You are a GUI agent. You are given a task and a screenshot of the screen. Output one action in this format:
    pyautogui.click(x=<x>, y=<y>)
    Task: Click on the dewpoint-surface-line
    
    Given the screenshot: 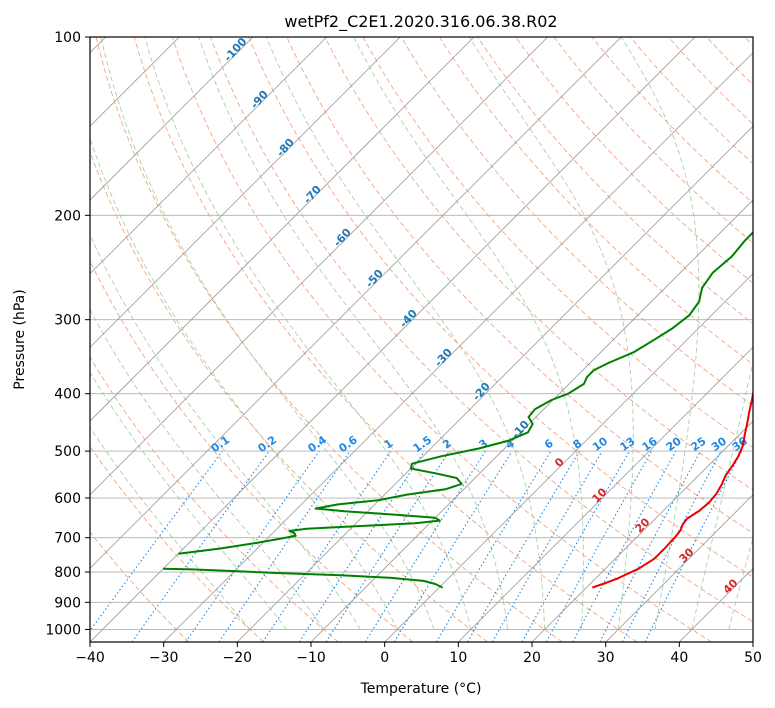 What is the action you would take?
    pyautogui.click(x=303, y=578)
    